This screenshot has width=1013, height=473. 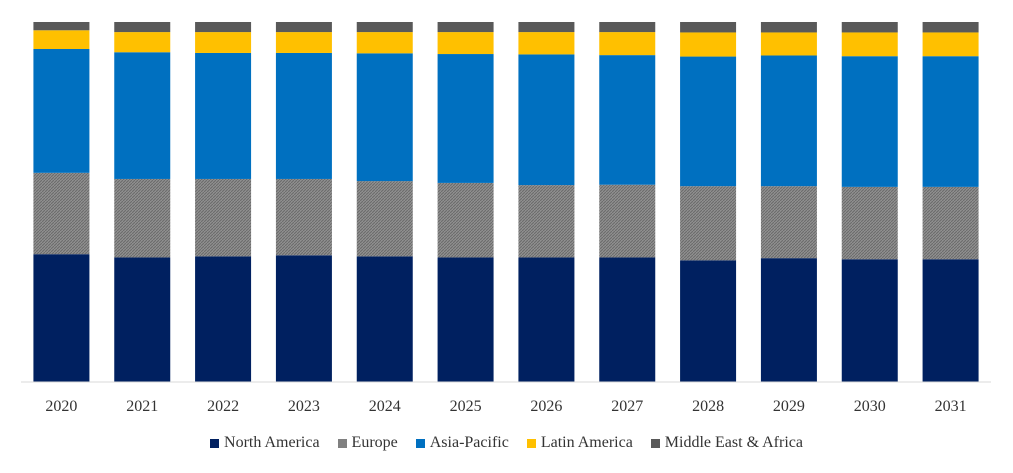 What do you see at coordinates (303, 217) in the screenshot?
I see `bar-segment-europe-2023` at bounding box center [303, 217].